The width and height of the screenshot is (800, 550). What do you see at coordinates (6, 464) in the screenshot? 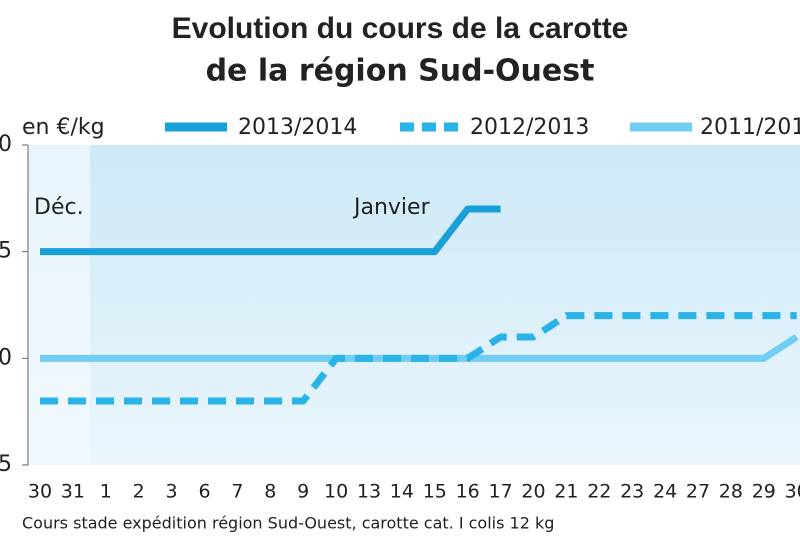
I see `y-tick-label: 0,45` at bounding box center [6, 464].